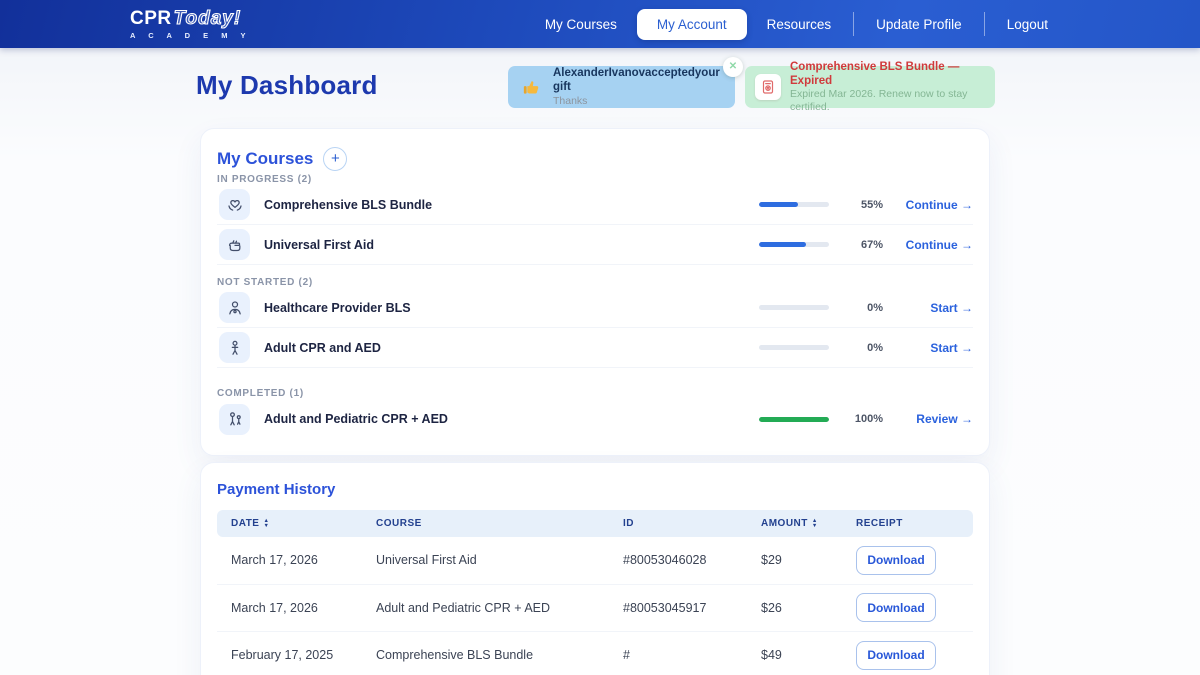 This screenshot has height=675, width=1200. I want to click on page-title: My Dashboard, so click(287, 85).